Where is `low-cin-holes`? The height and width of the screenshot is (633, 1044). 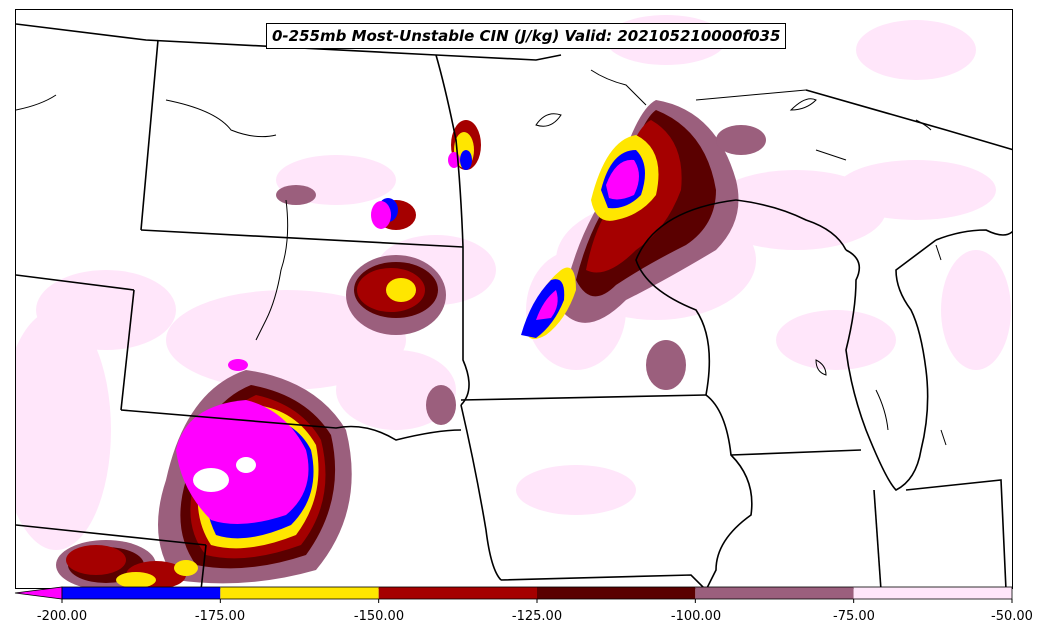 low-cin-holes is located at coordinates (224, 474).